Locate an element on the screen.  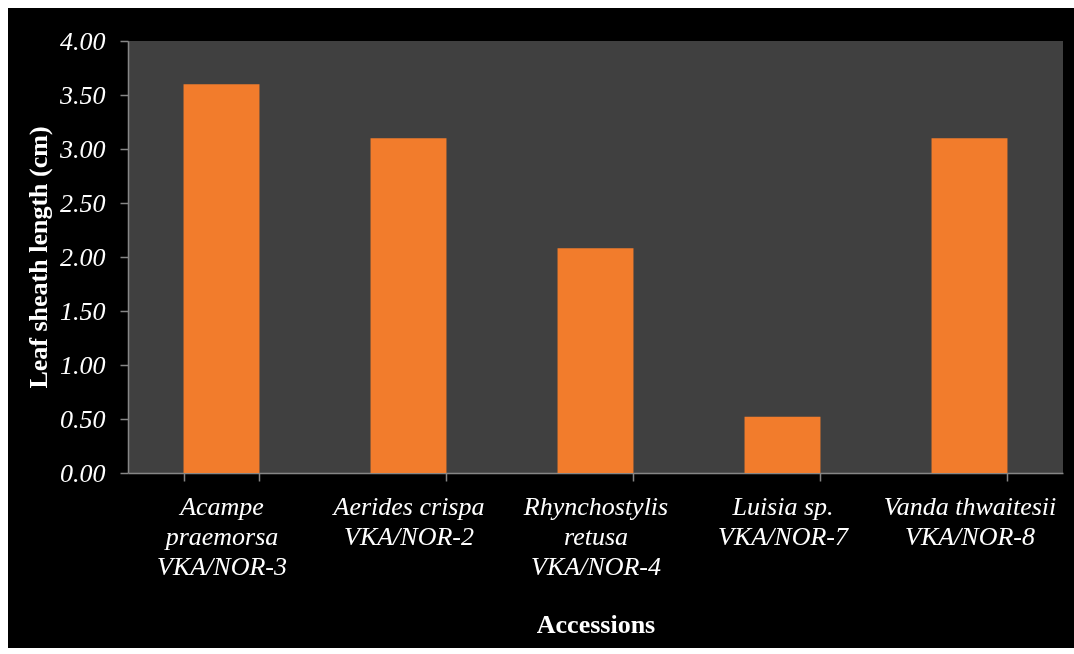
y-tick-label: 1.00 is located at coordinates (83, 365).